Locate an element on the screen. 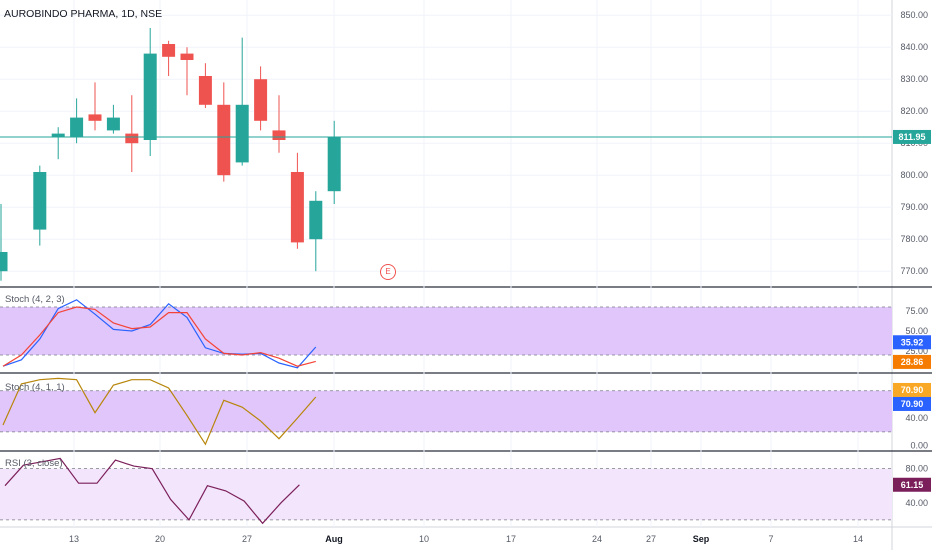 The width and height of the screenshot is (932, 550). rsi-tick-label: 80.00 is located at coordinates (916, 469).